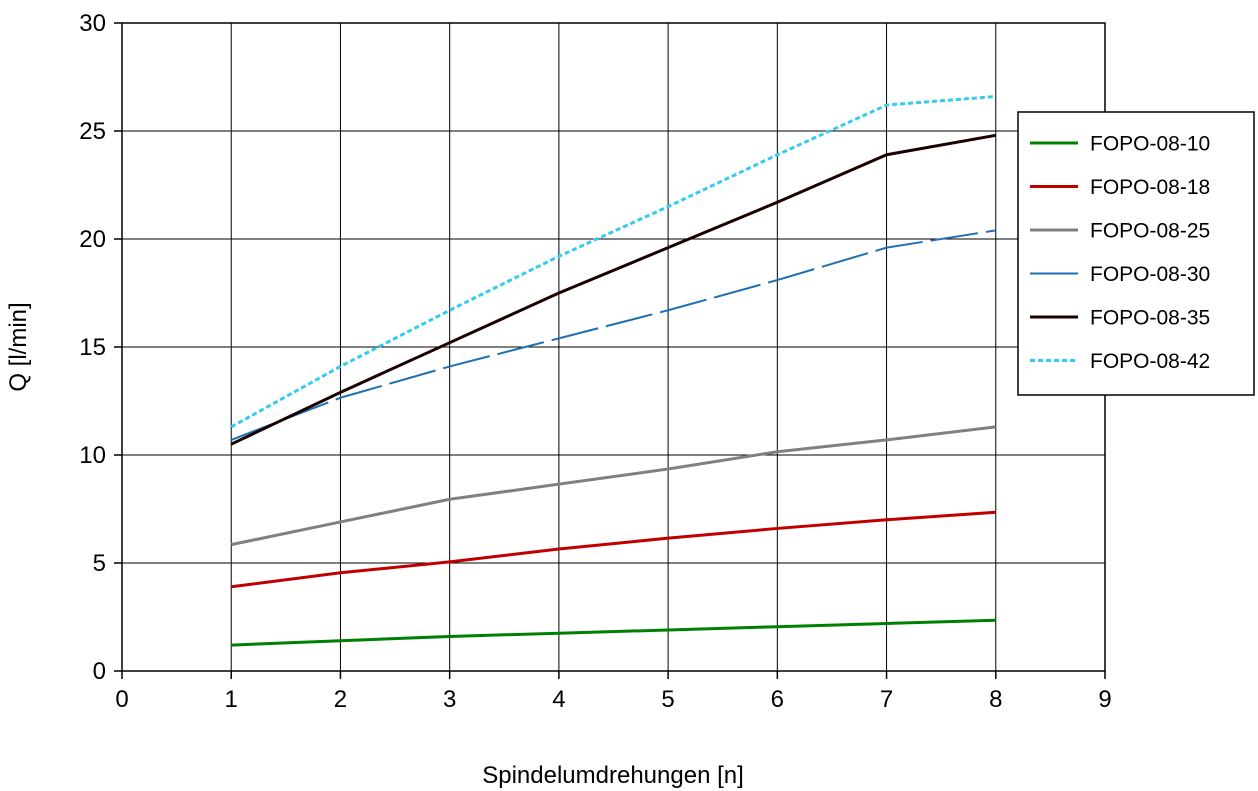  I want to click on legend-label: FOPO-08-42, so click(1150, 361).